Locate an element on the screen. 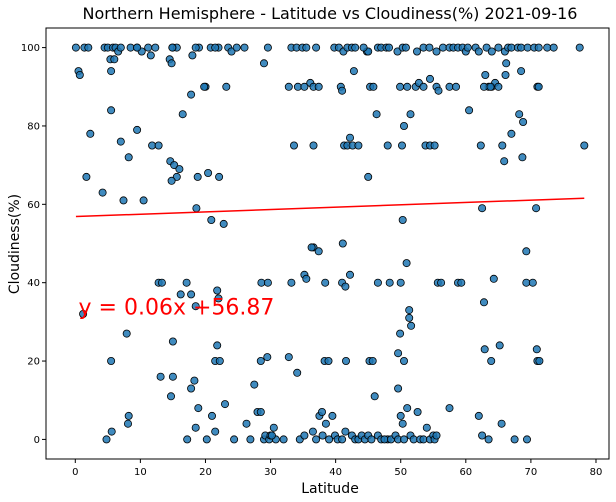 The width and height of the screenshot is (616, 502). x-tick-label: 50 is located at coordinates (400, 472).